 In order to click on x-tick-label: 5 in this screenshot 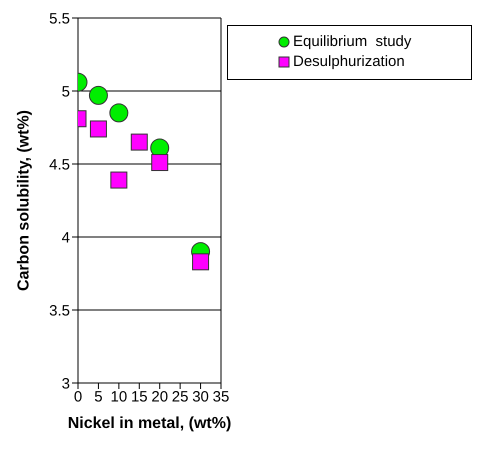, I will do `click(98, 397)`.